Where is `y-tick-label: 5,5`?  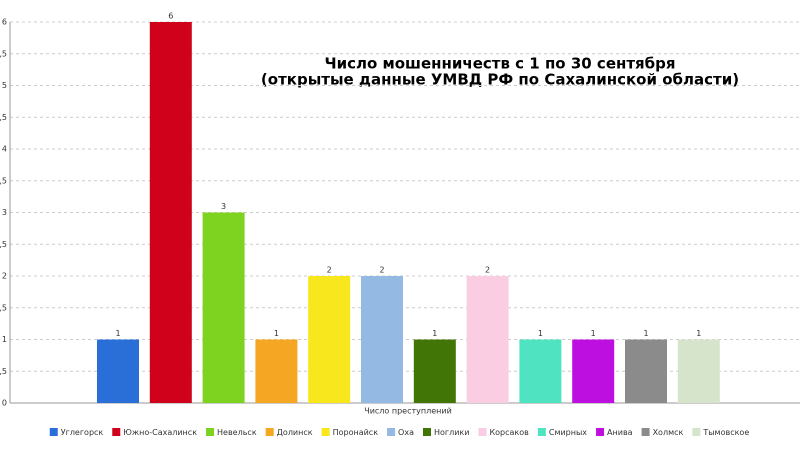
y-tick-label: 5,5 is located at coordinates (3, 53).